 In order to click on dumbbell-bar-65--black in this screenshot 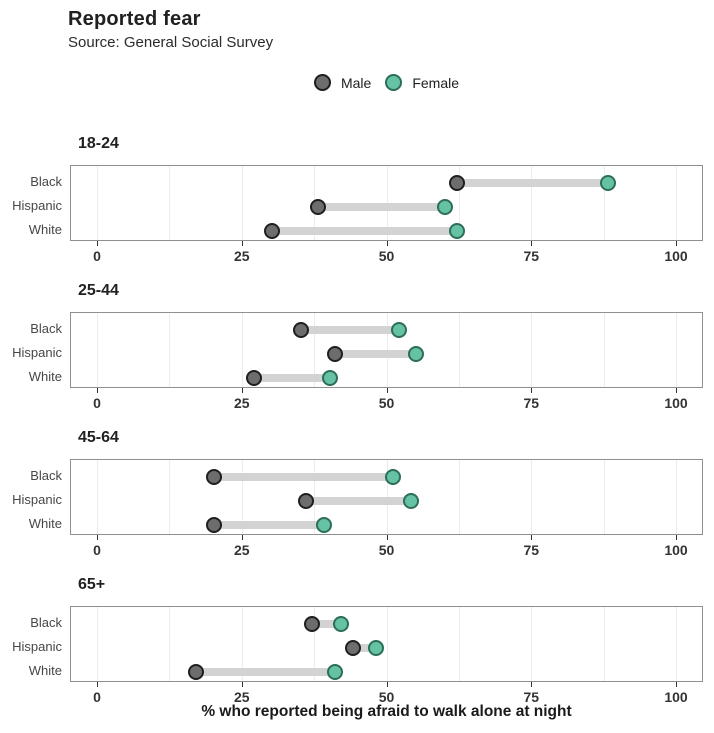, I will do `click(327, 624)`.